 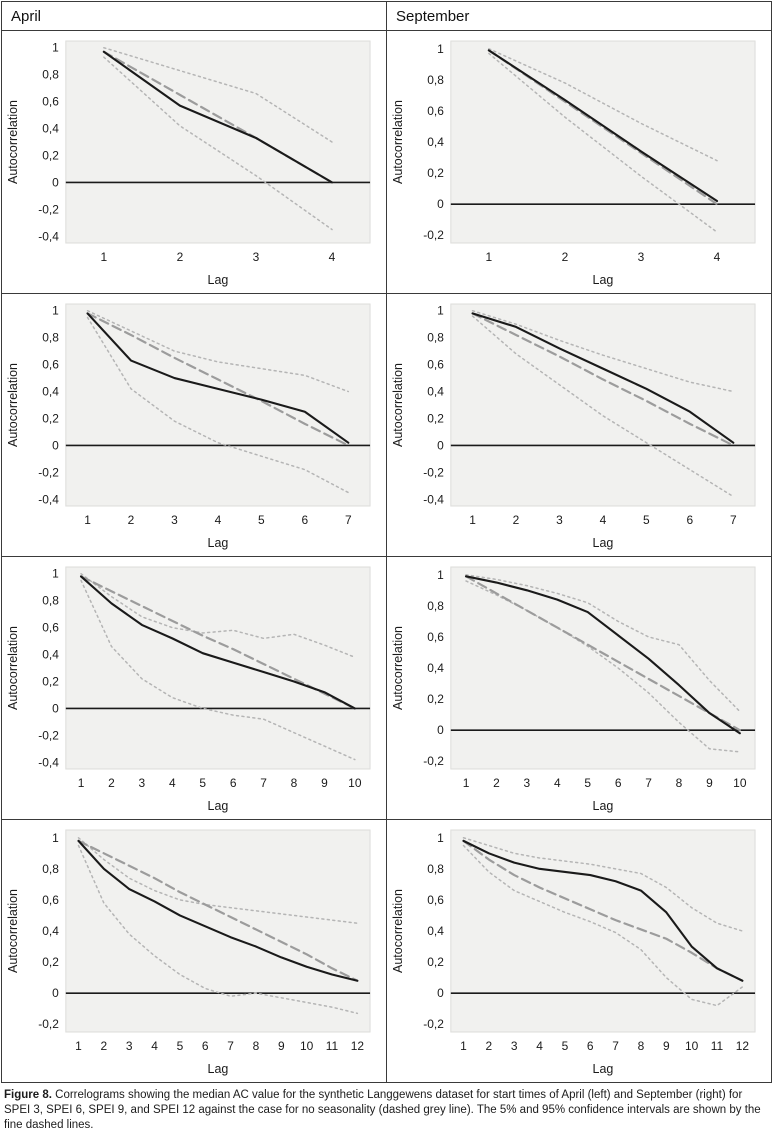 What do you see at coordinates (435, 173) in the screenshot?
I see `y-tick-label: 0,2` at bounding box center [435, 173].